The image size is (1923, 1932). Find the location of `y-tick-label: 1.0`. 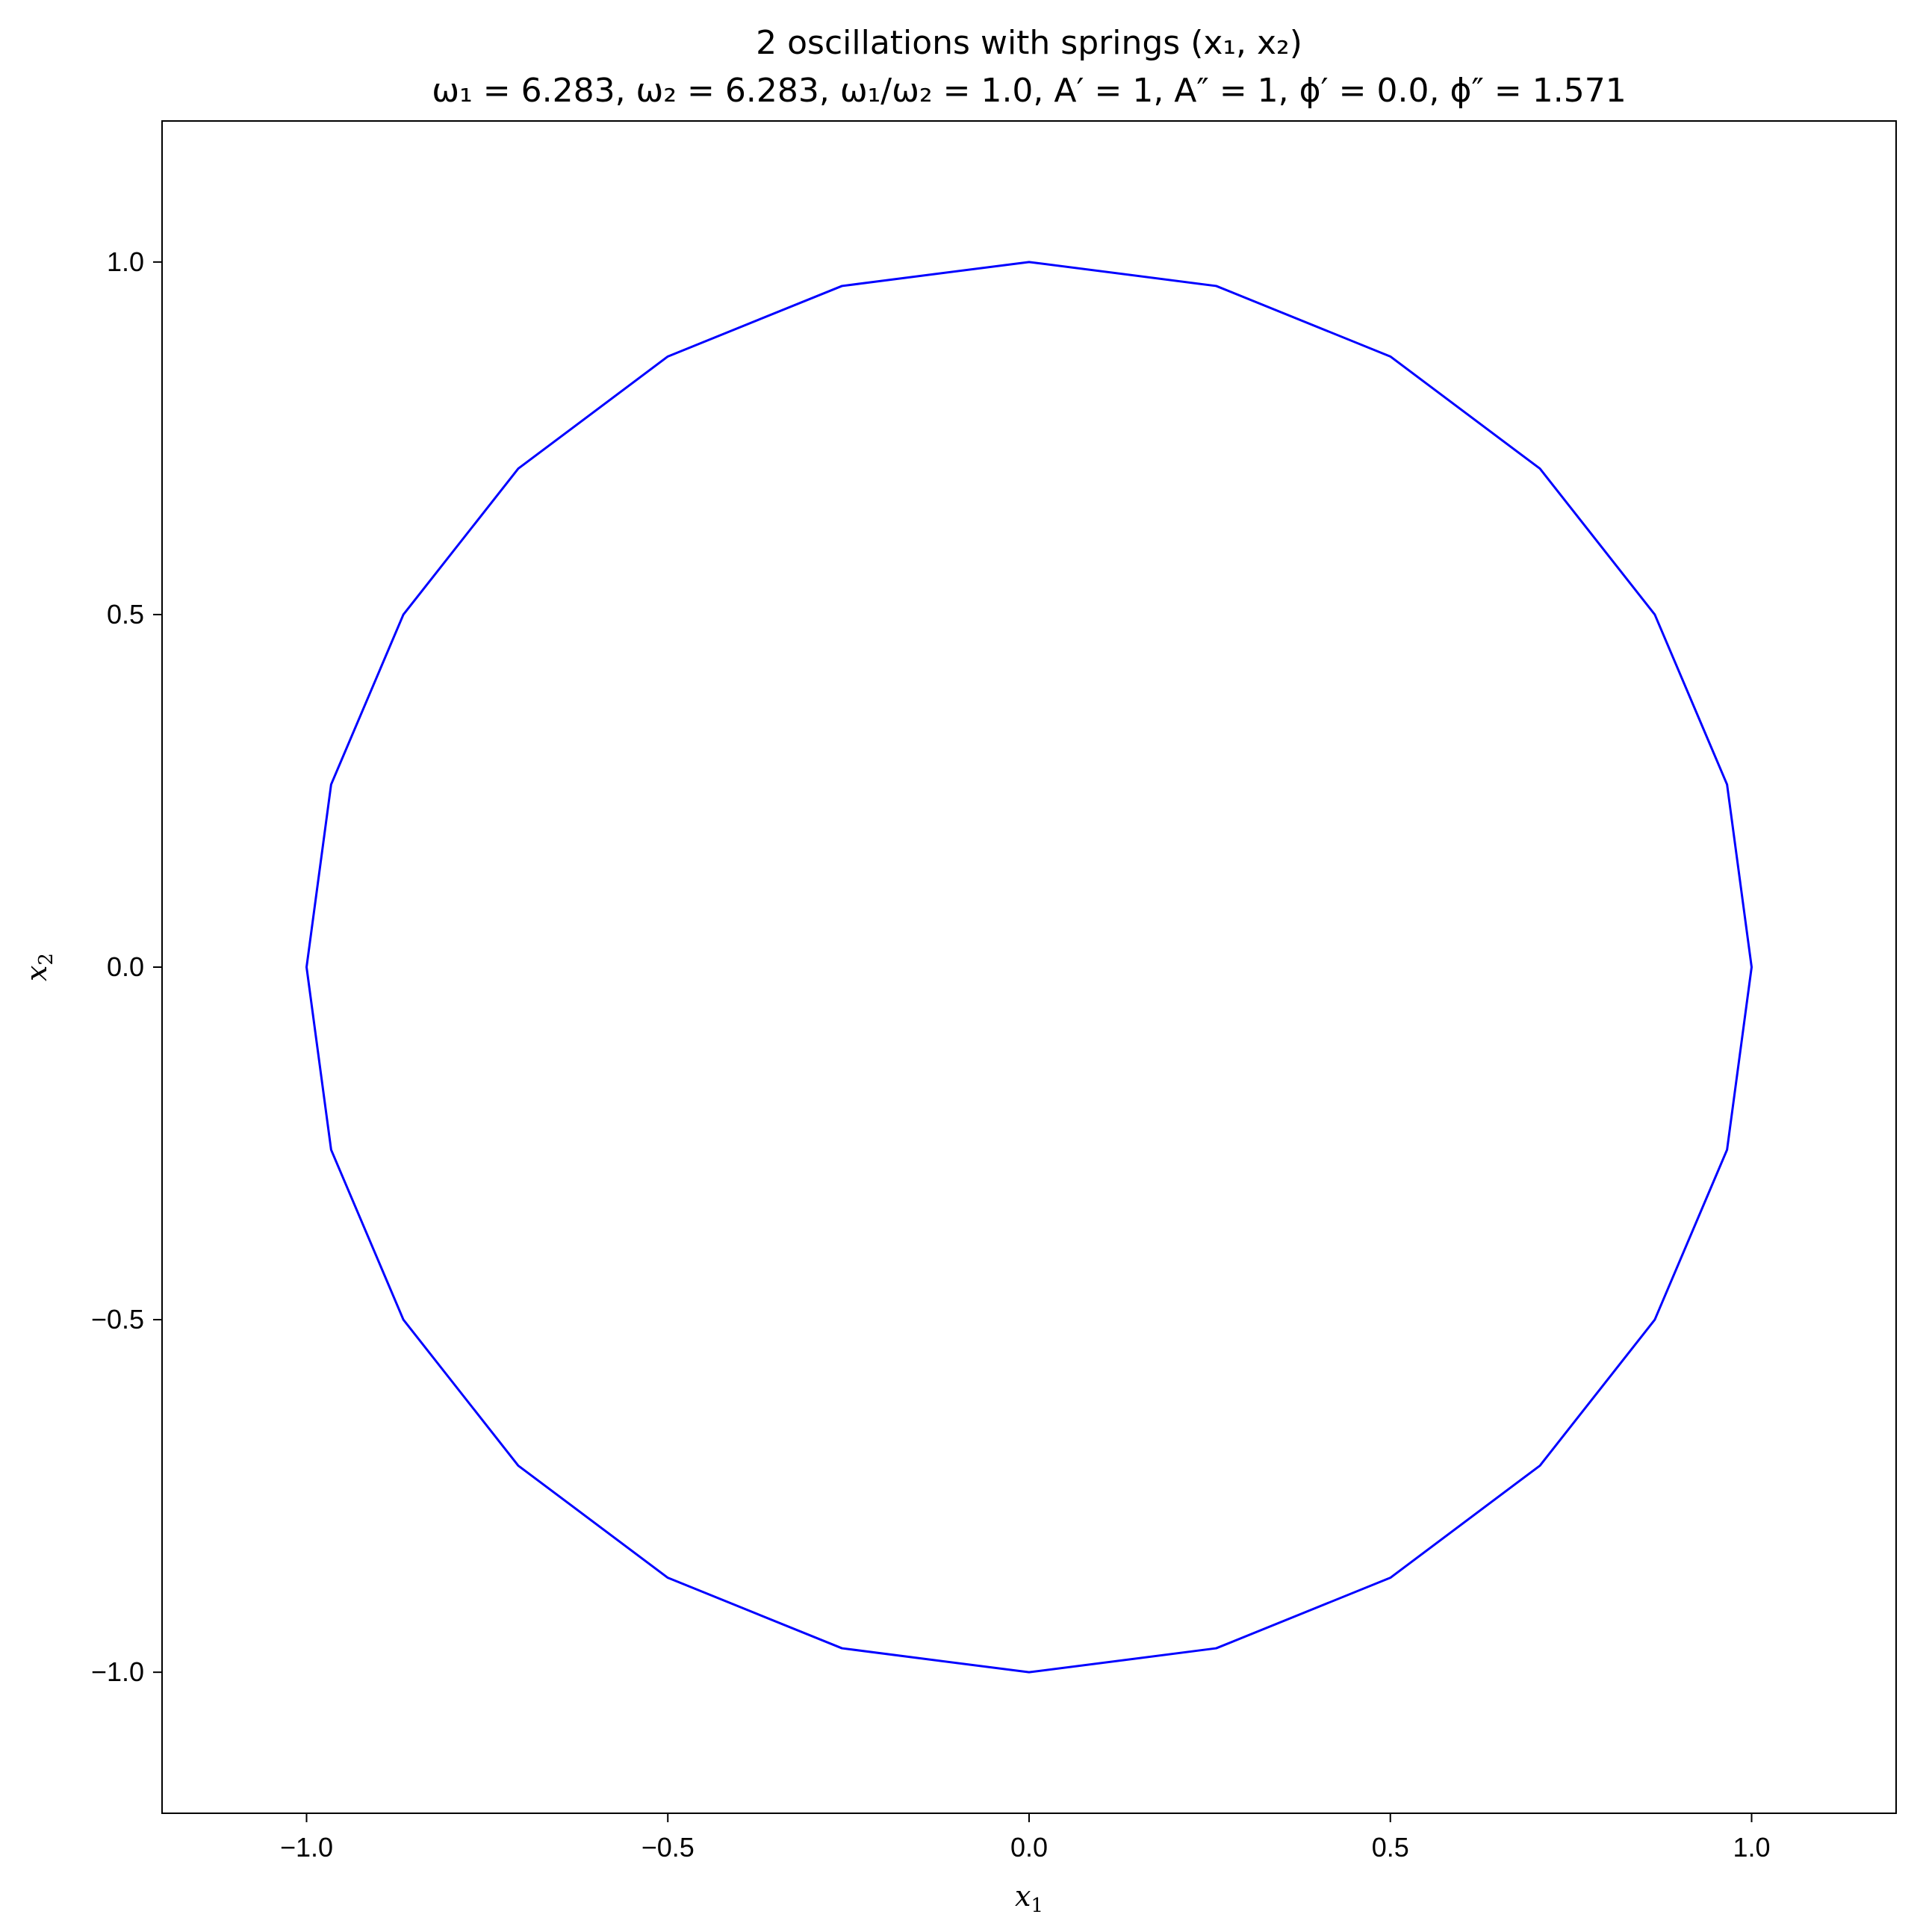

y-tick-label: 1.0 is located at coordinates (125, 261).